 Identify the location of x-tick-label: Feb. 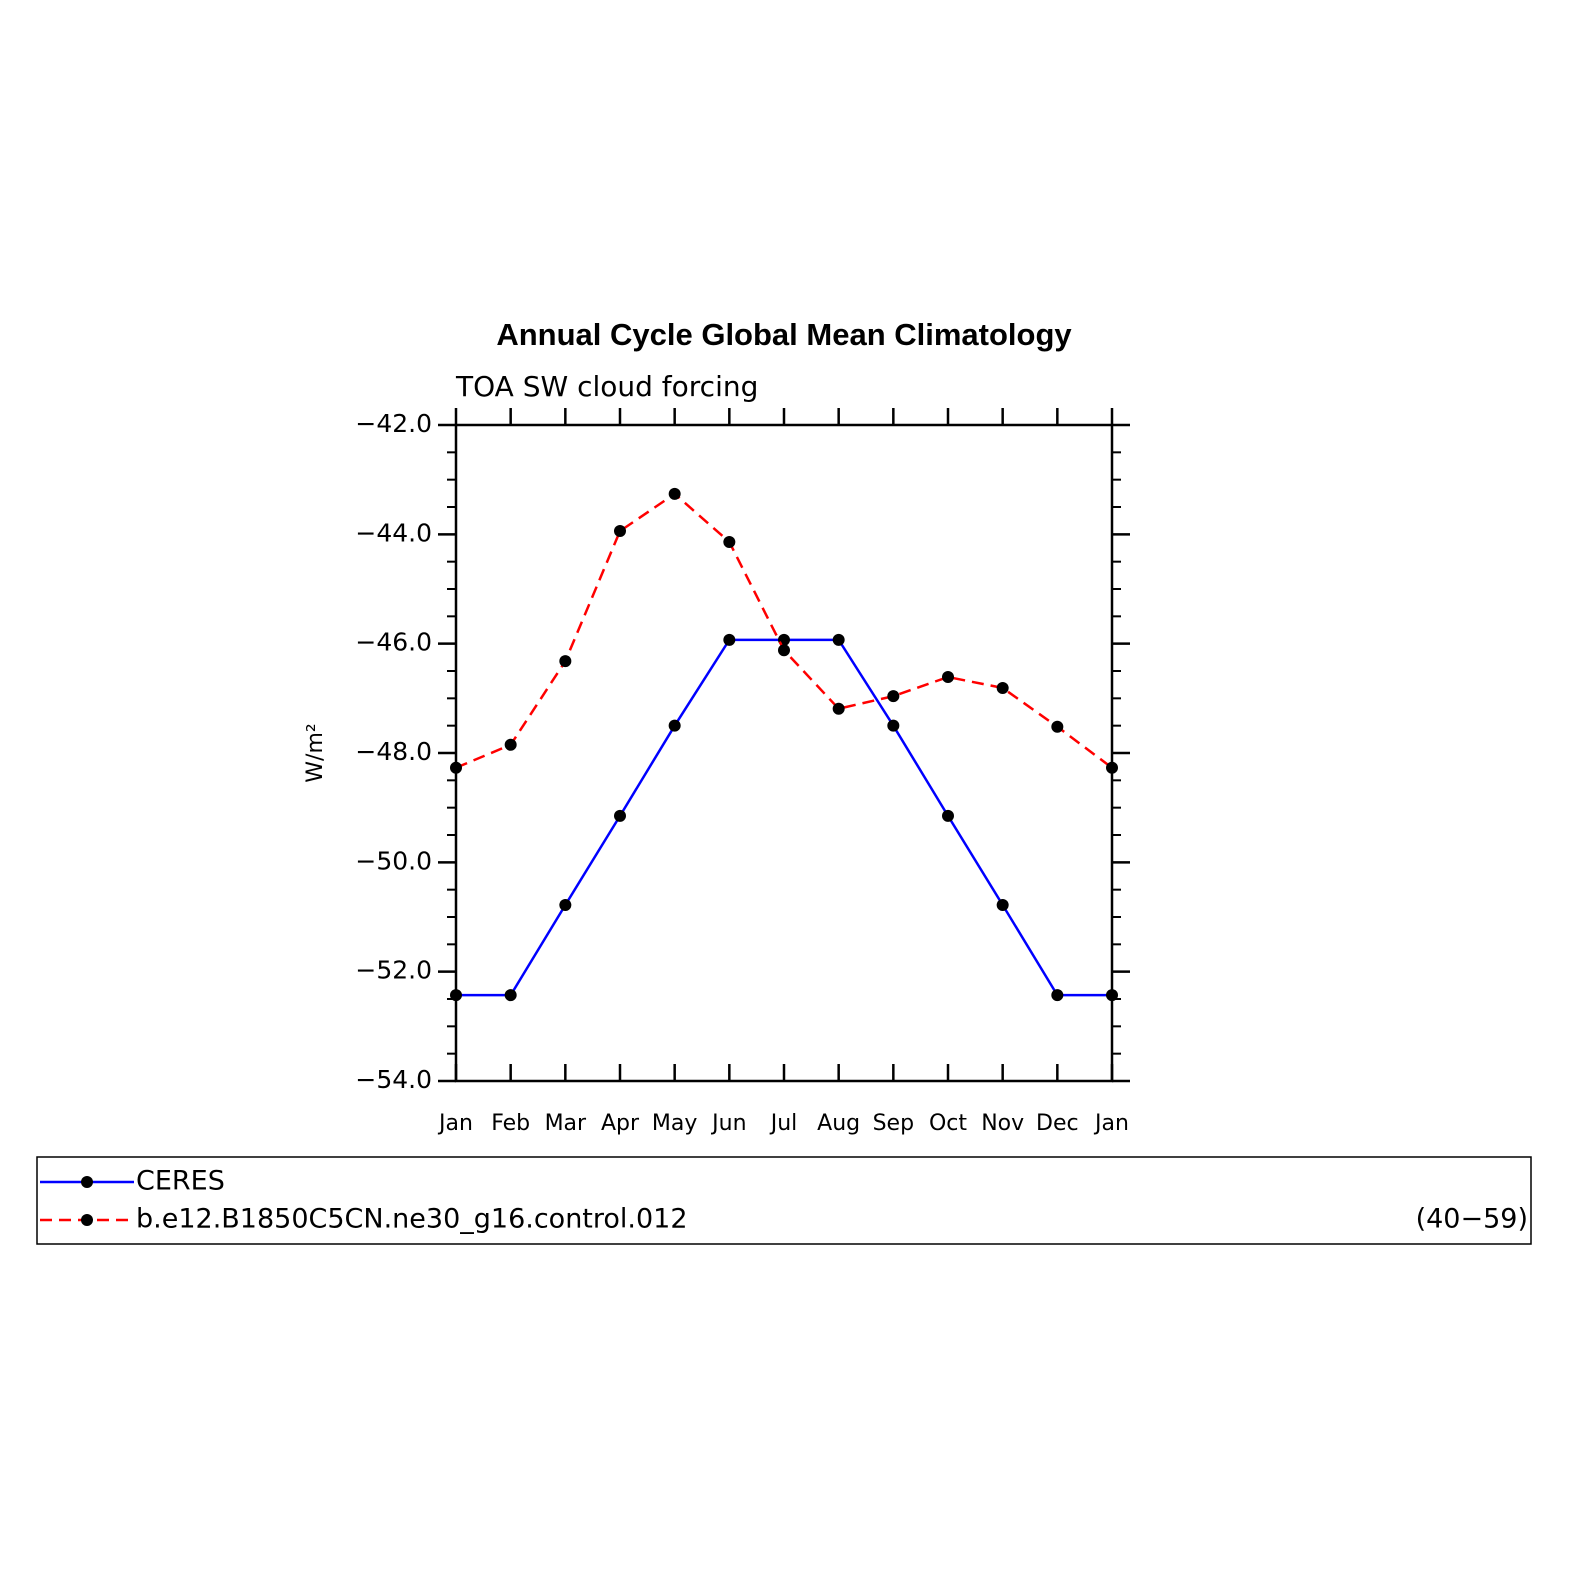
(510, 1123).